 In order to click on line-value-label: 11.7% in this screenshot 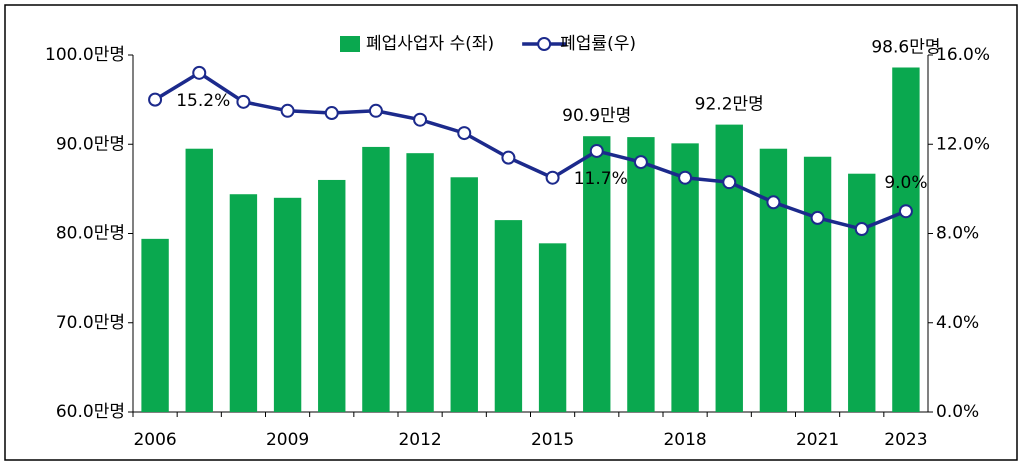, I will do `click(601, 179)`.